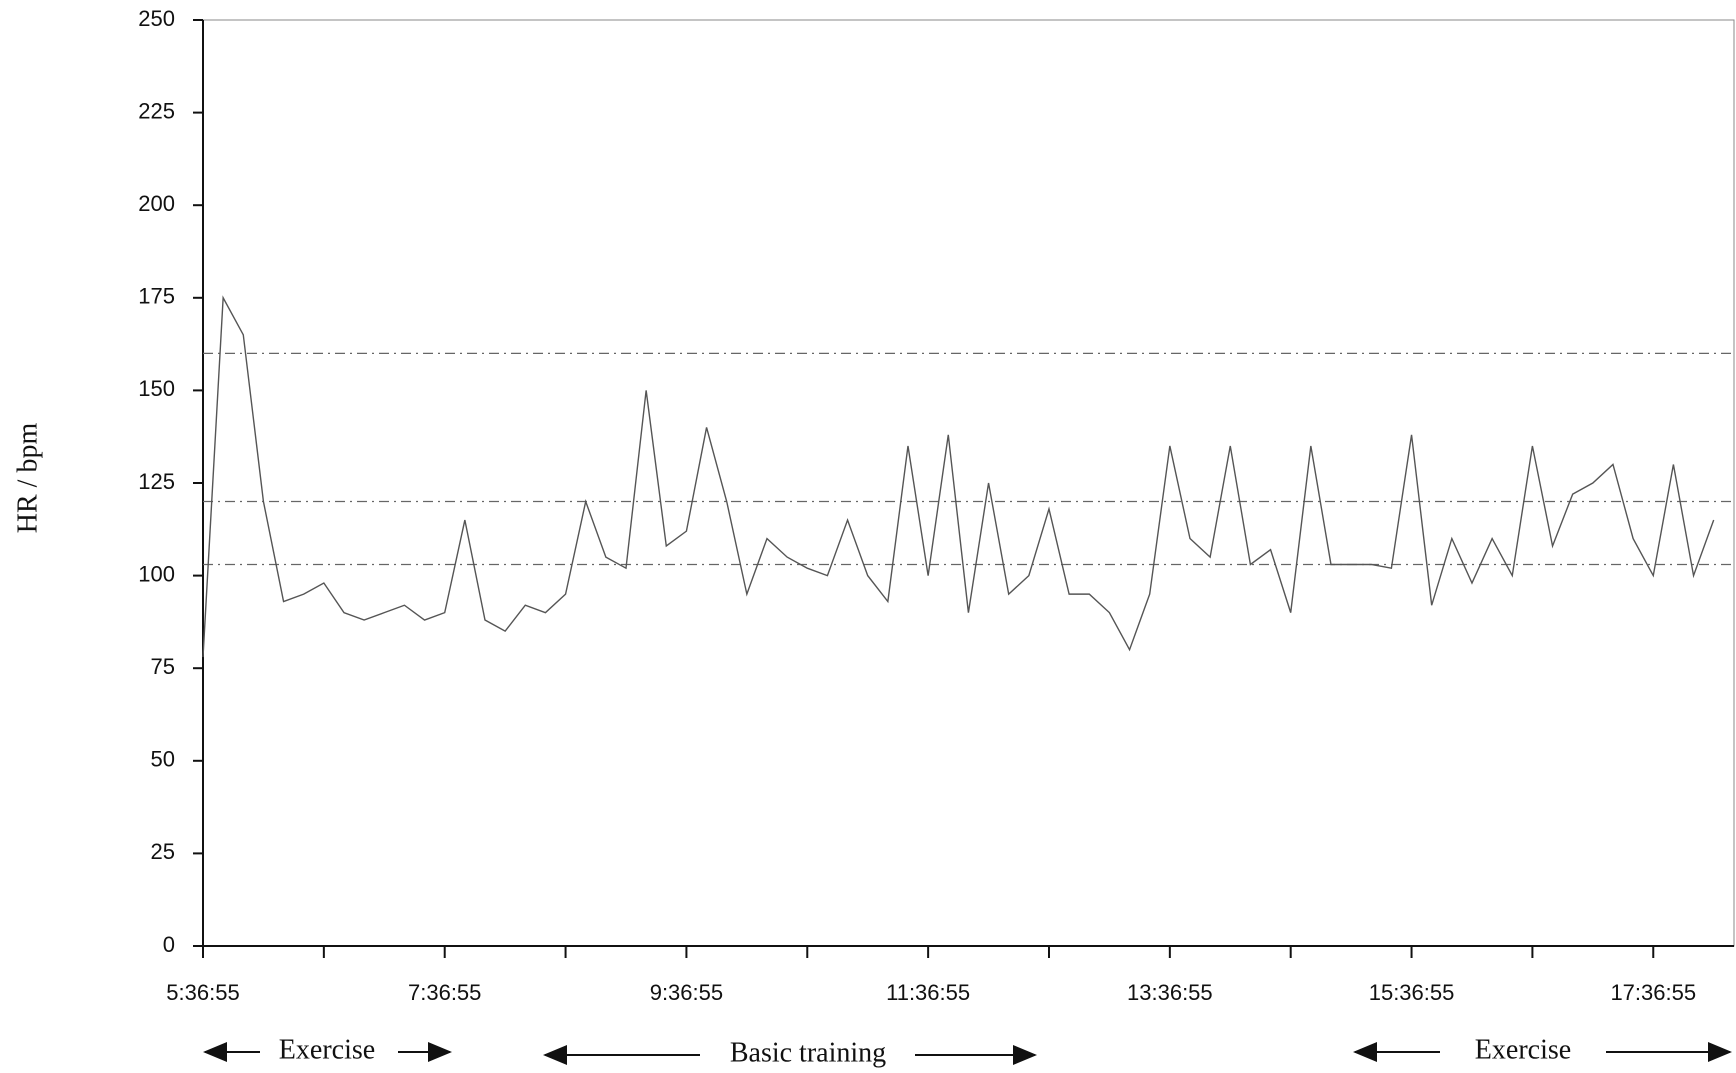  What do you see at coordinates (808, 1052) in the screenshot?
I see `annotation: Basic training` at bounding box center [808, 1052].